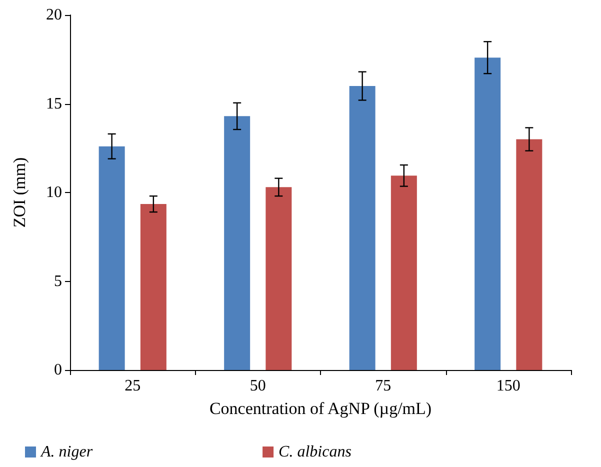 The height and width of the screenshot is (467, 601). What do you see at coordinates (67, 452) in the screenshot?
I see `legend-label: A. niger` at bounding box center [67, 452].